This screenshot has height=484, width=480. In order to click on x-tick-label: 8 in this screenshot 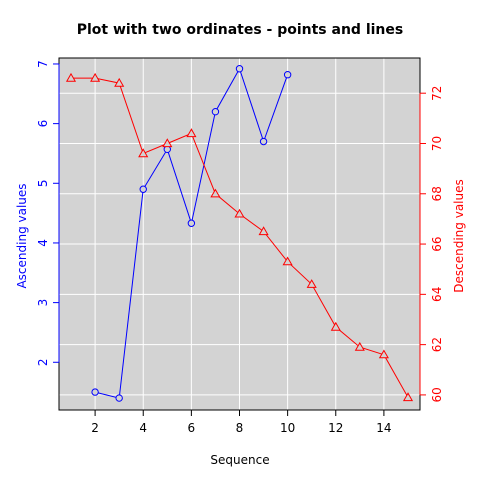, I will do `click(240, 428)`.